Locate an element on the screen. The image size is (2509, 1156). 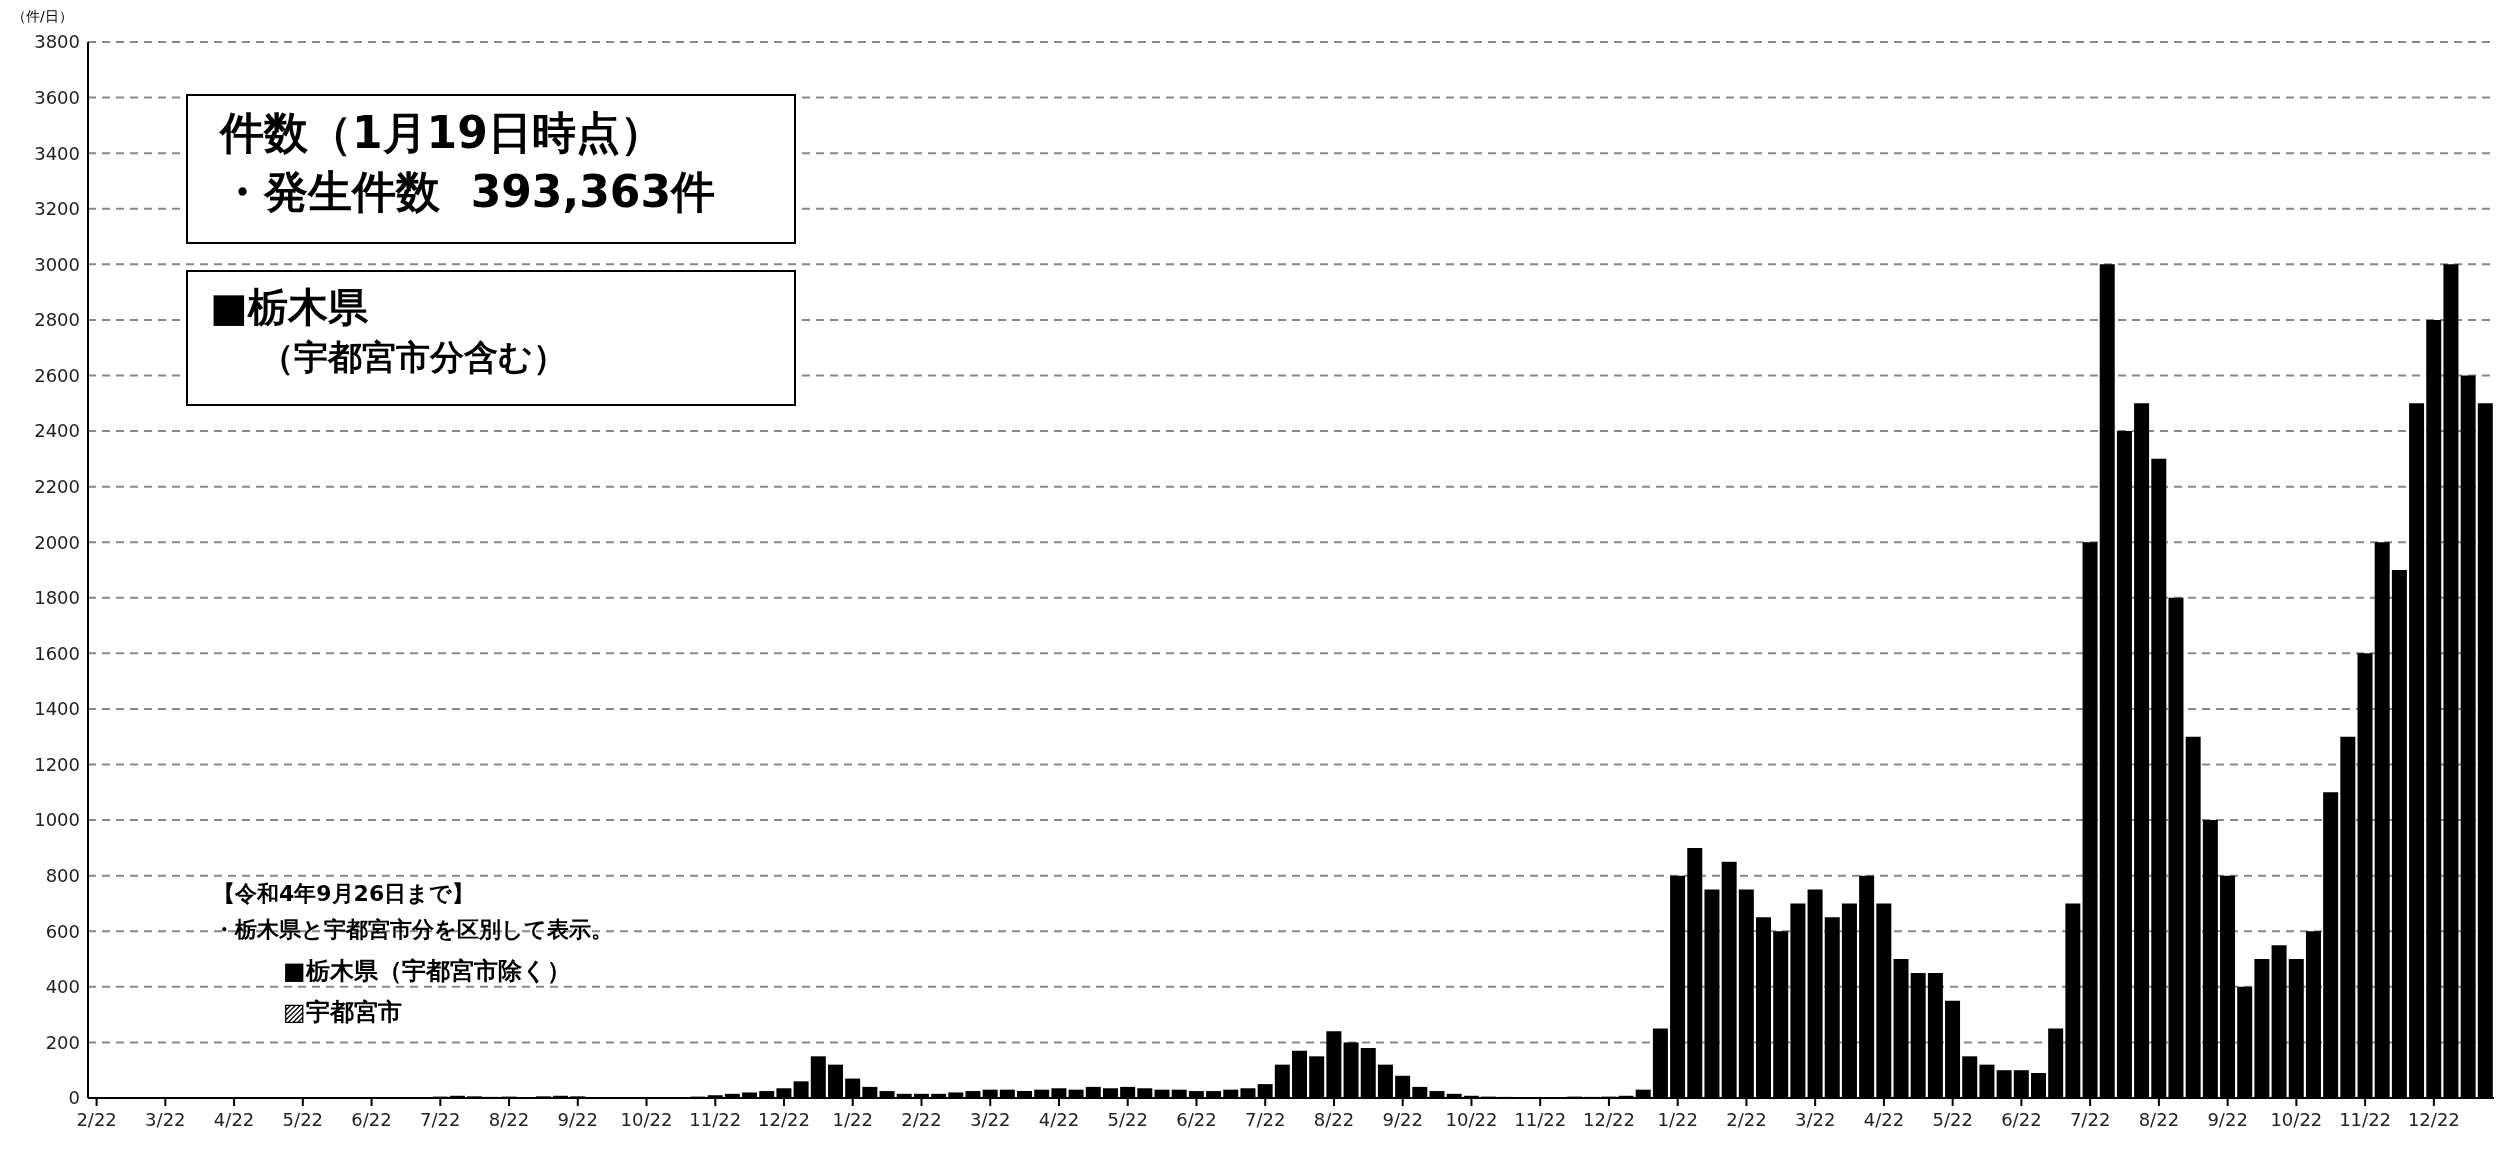
y-tick-label: 3200 is located at coordinates (57, 209).